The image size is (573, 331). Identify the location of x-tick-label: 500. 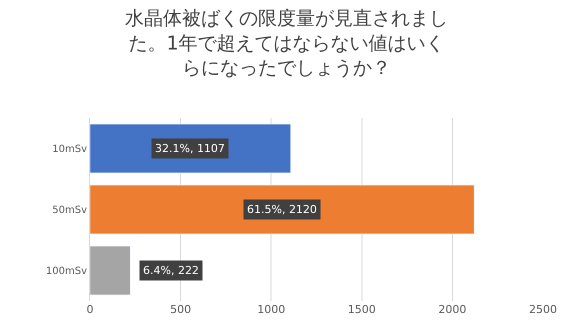
(181, 309).